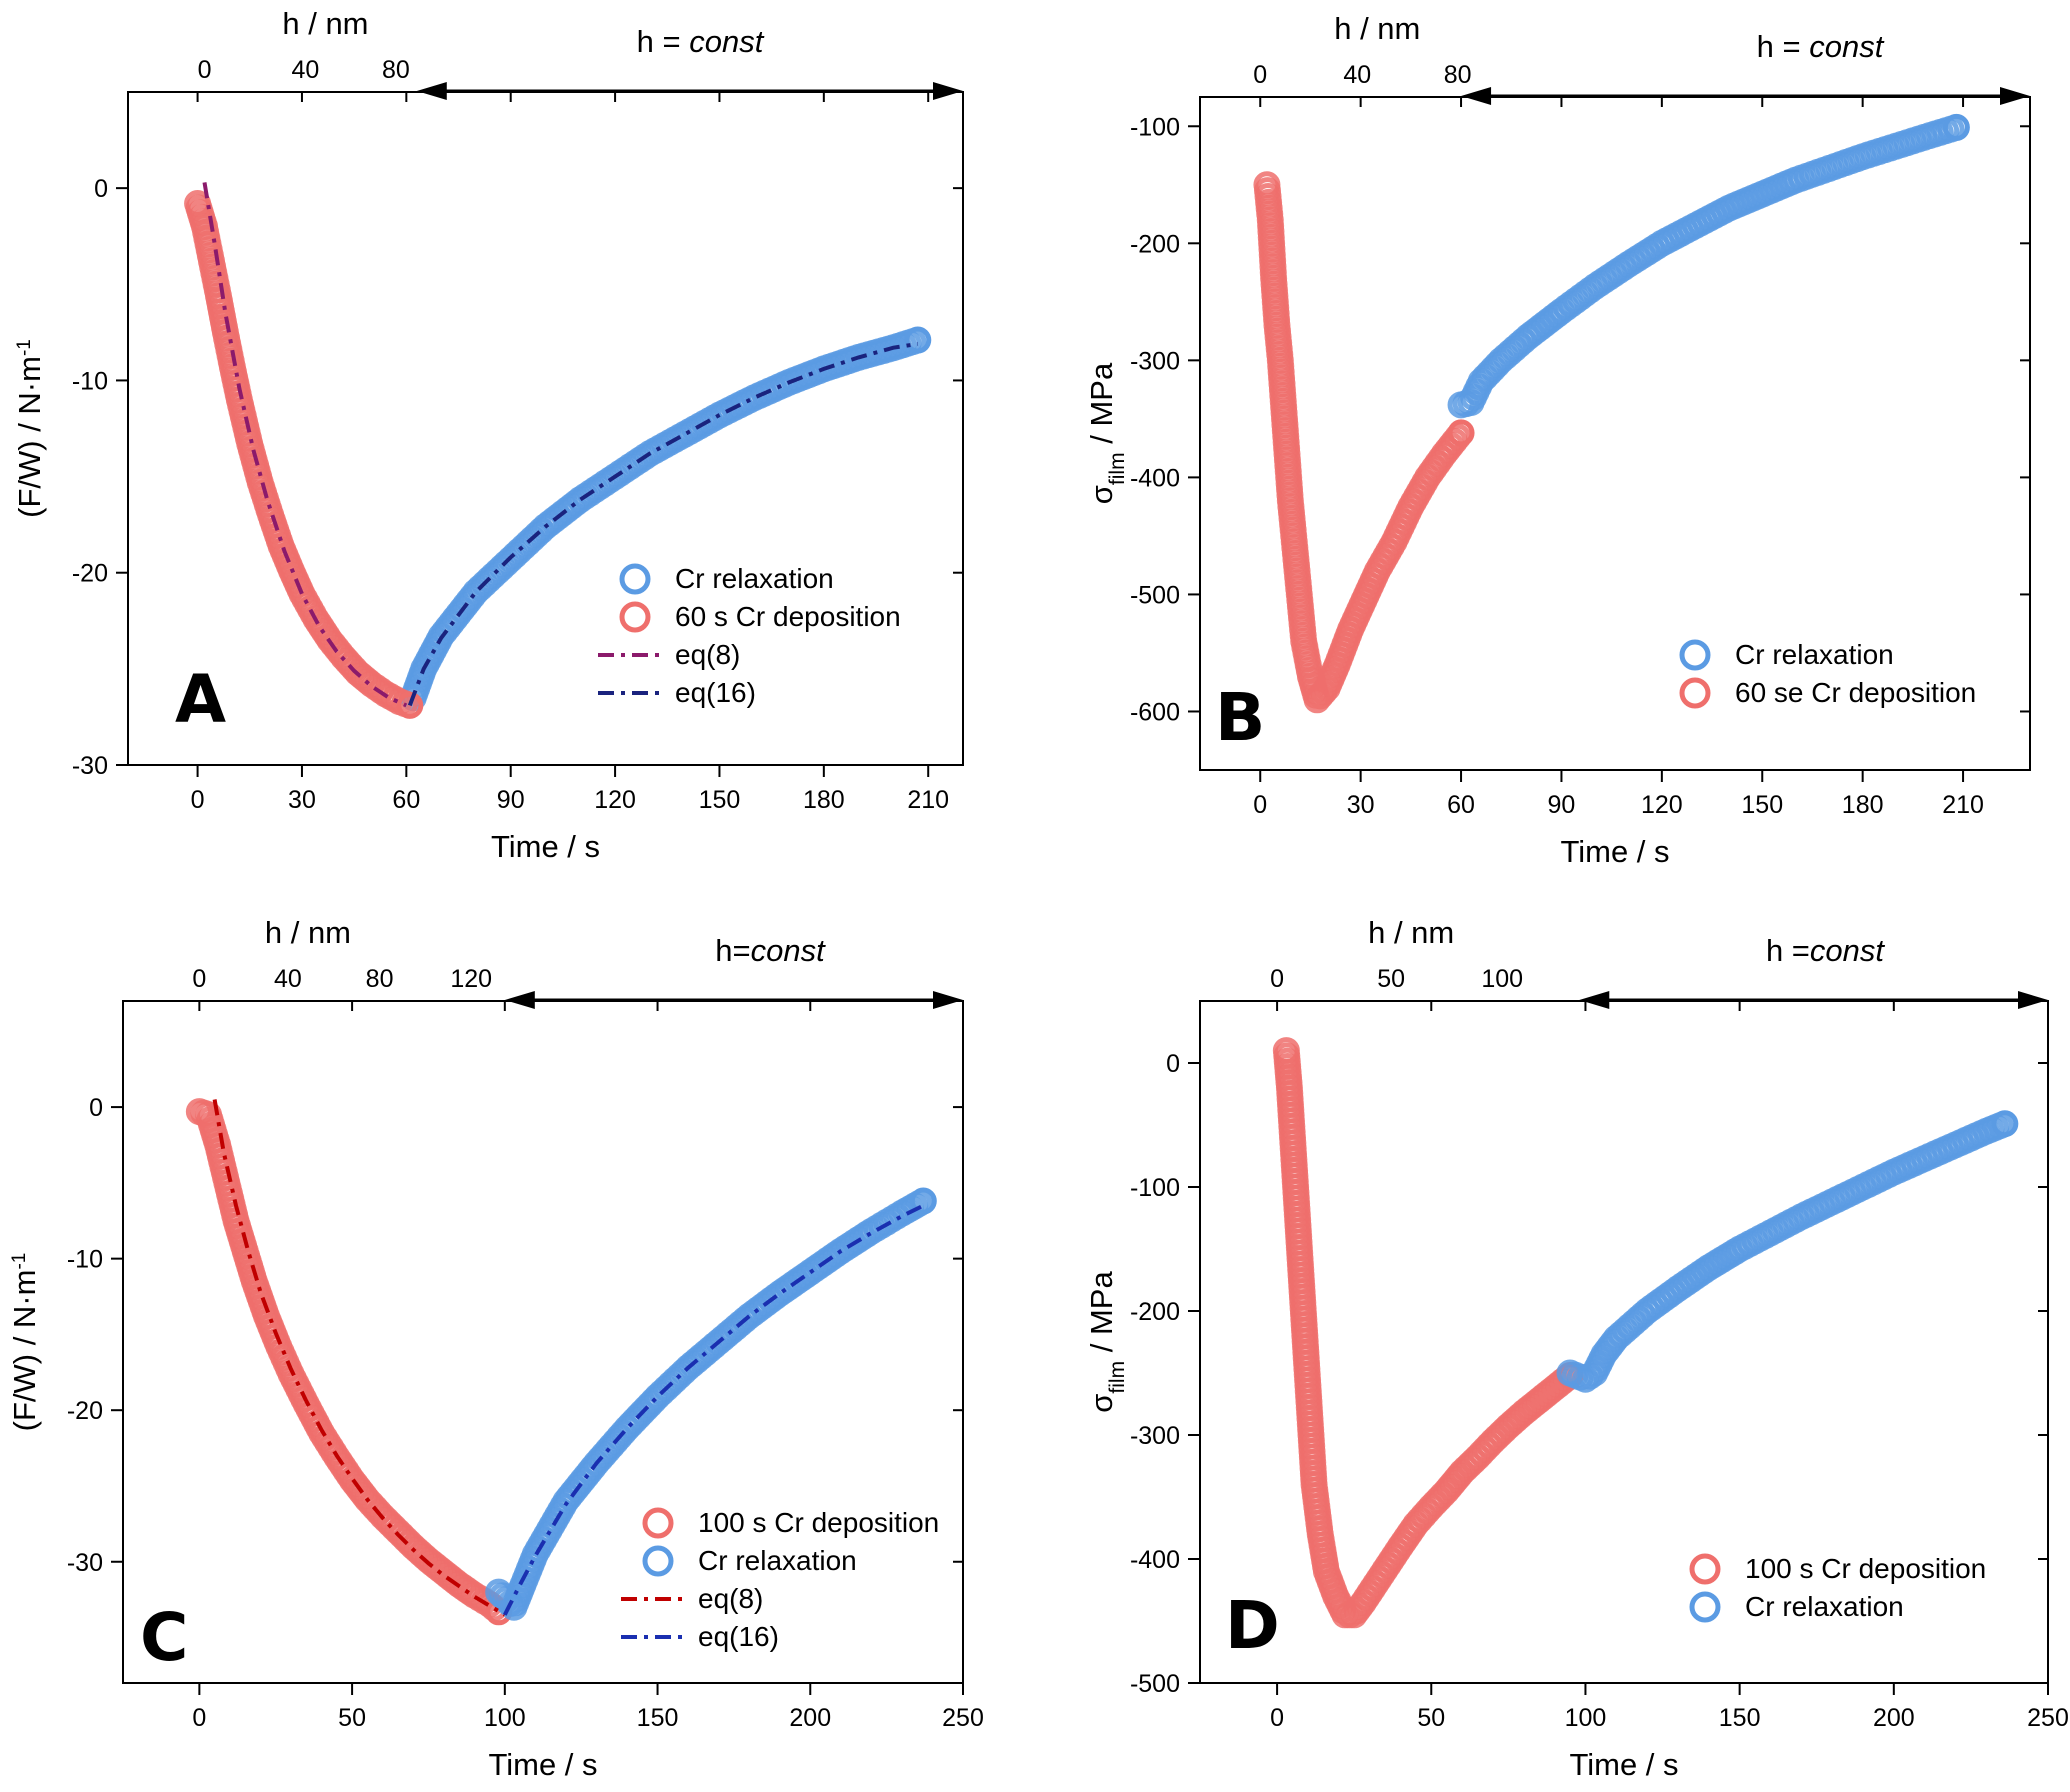 The width and height of the screenshot is (2070, 1792). What do you see at coordinates (306, 70) in the screenshot?
I see `top-tick-label: 40` at bounding box center [306, 70].